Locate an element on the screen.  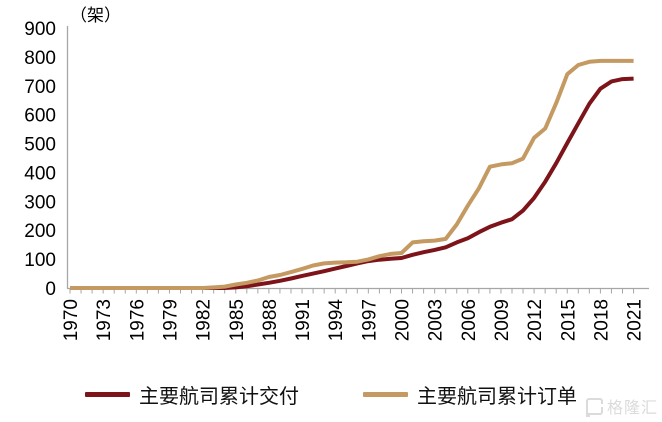
legend-swatch-deliveries-line is located at coordinates (107, 394).